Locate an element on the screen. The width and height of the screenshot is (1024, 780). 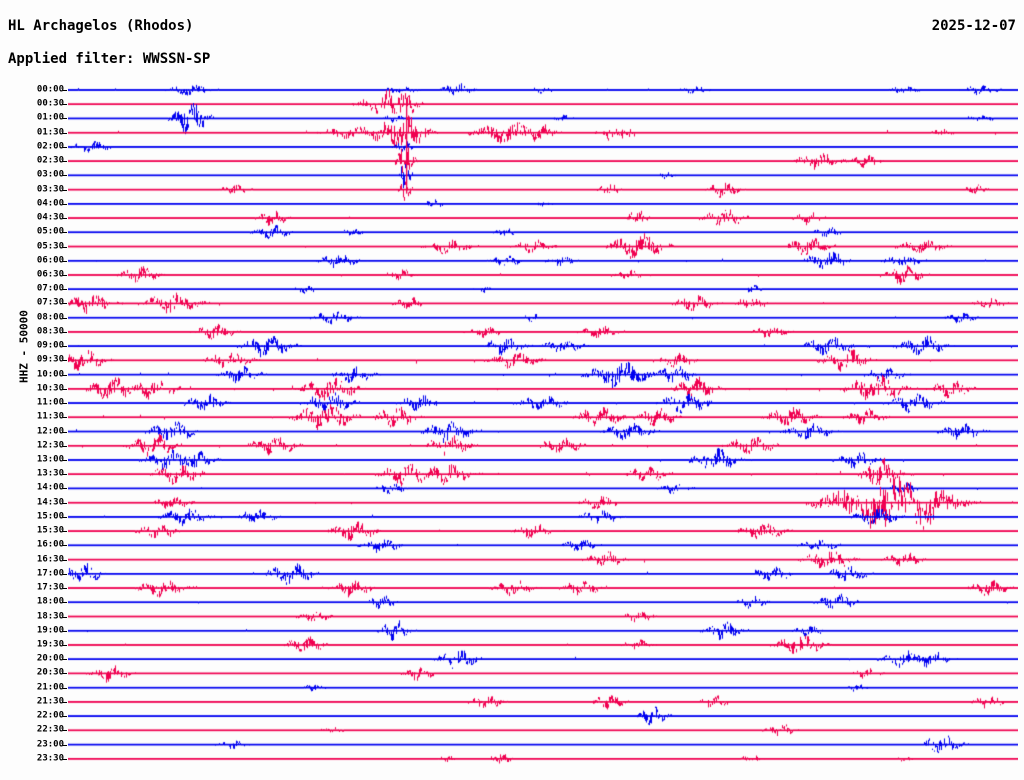
time-label: 07:00 is located at coordinates (50, 288).